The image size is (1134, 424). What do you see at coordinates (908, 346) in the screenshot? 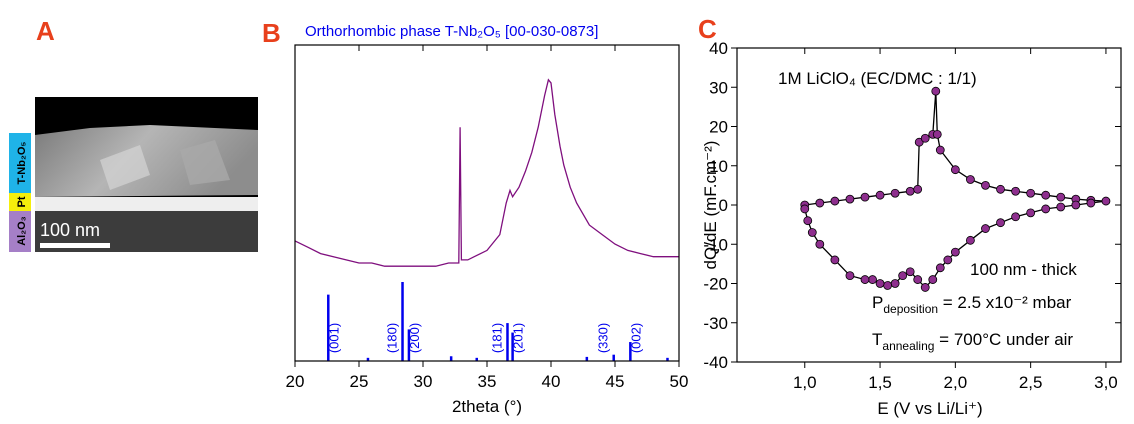
I see `subscript: annealing` at bounding box center [908, 346].